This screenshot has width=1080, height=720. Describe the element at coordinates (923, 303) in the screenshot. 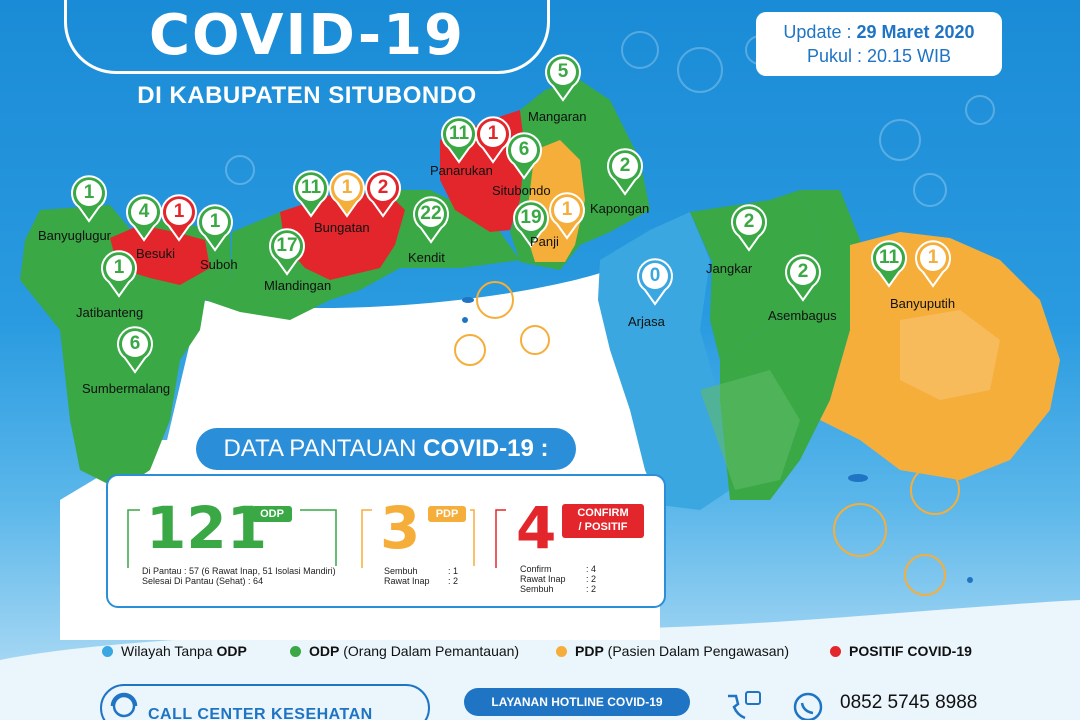

I see `district-label: Banyuputih` at that location.